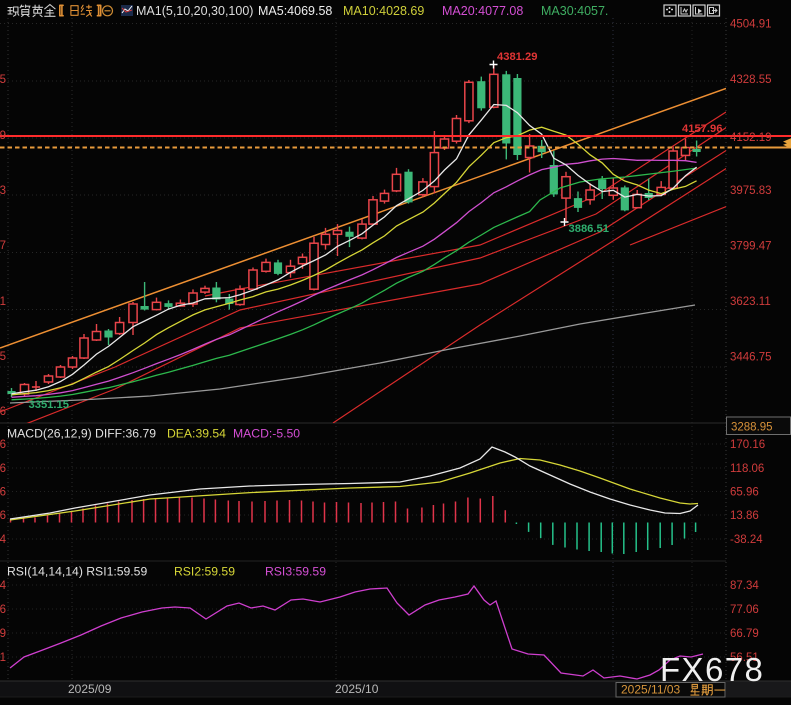 This screenshot has height=705, width=791. Describe the element at coordinates (589, 229) in the screenshot. I see `svg-text: 3886.51` at that location.